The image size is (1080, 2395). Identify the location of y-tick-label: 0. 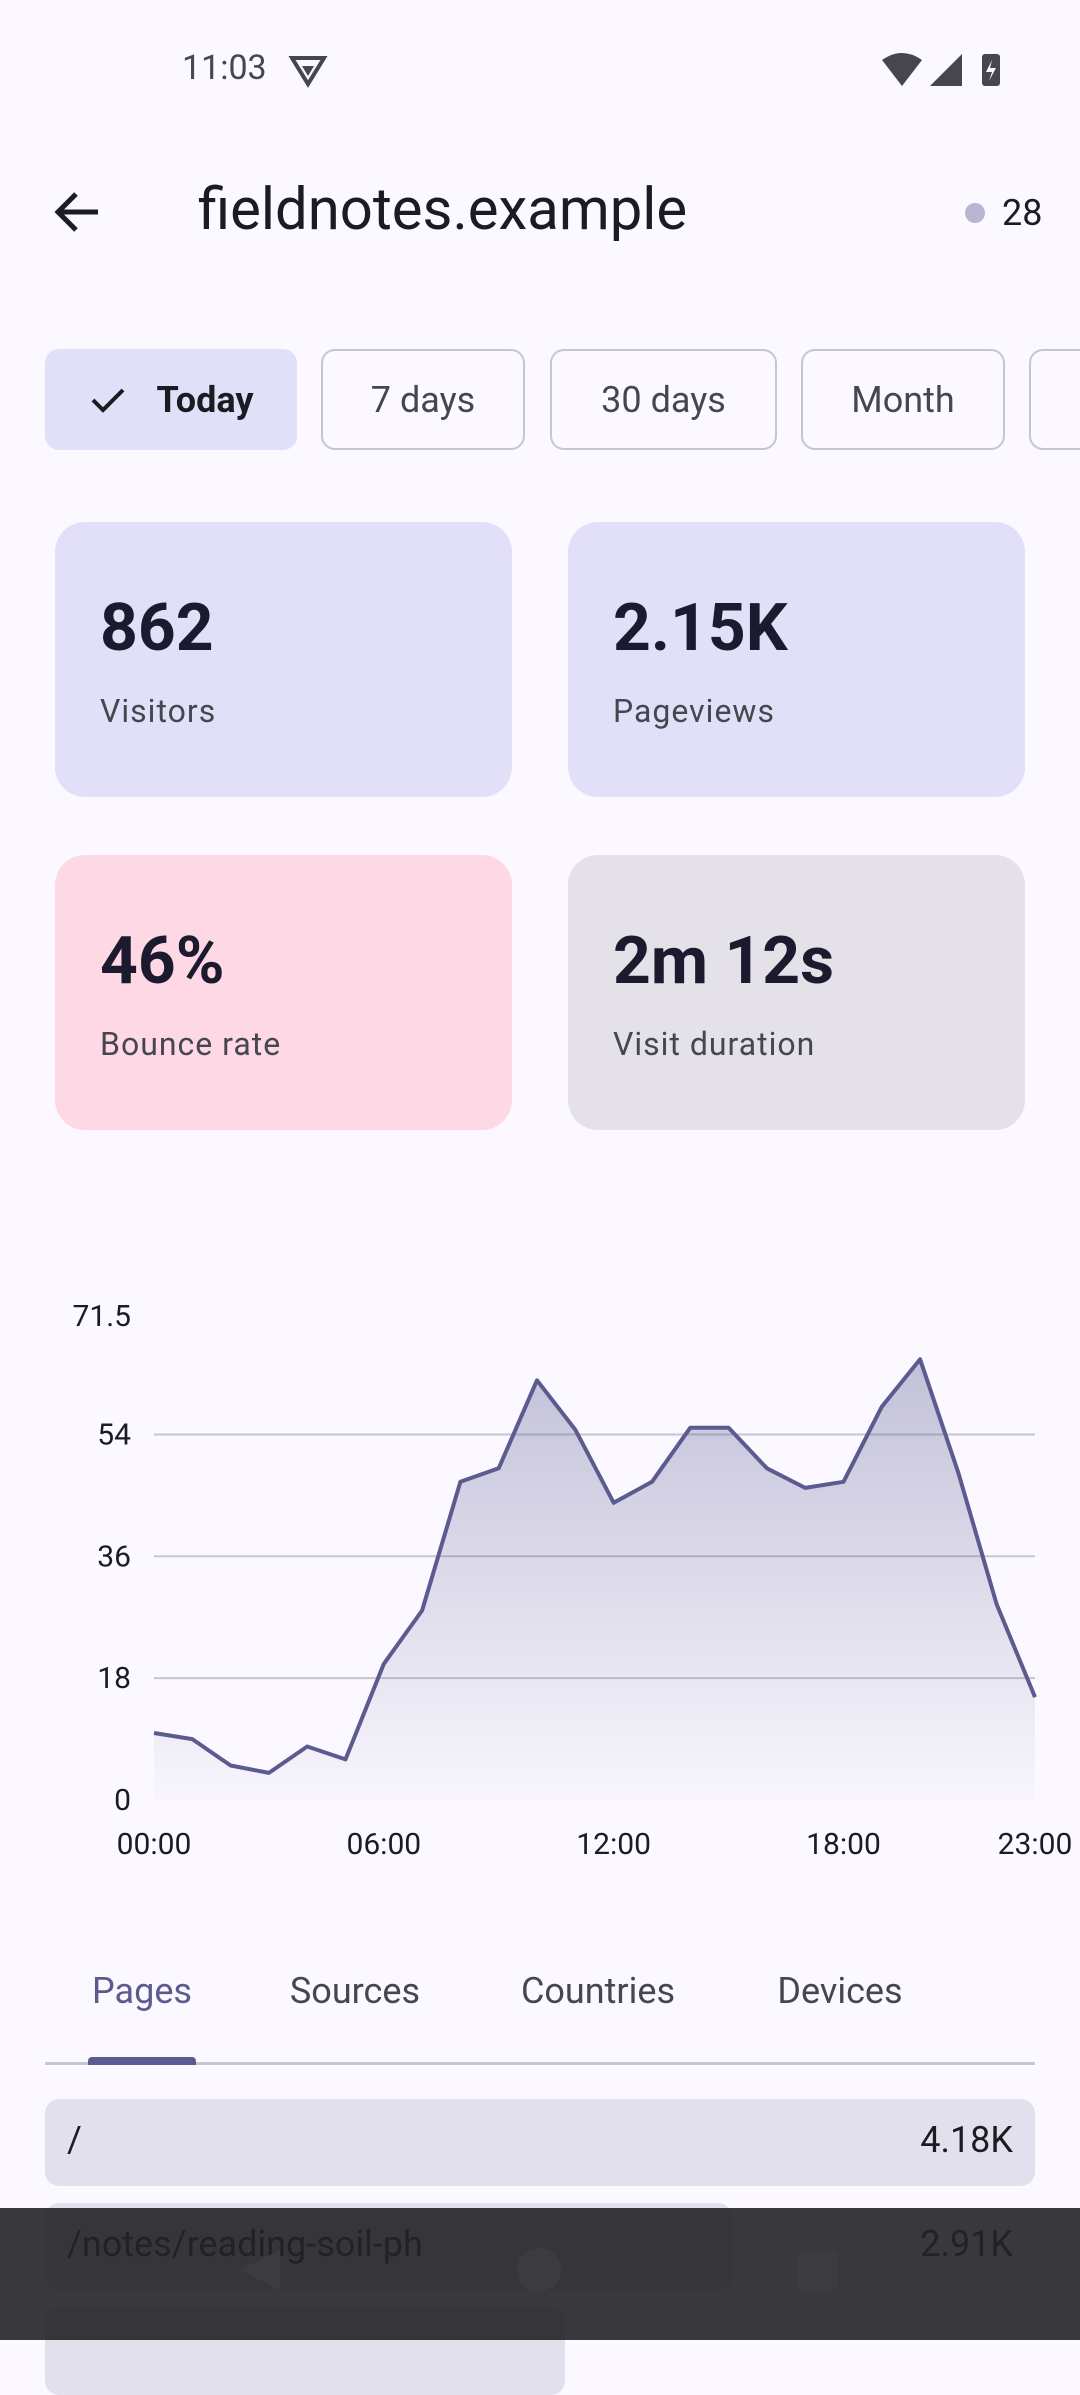
(122, 1800).